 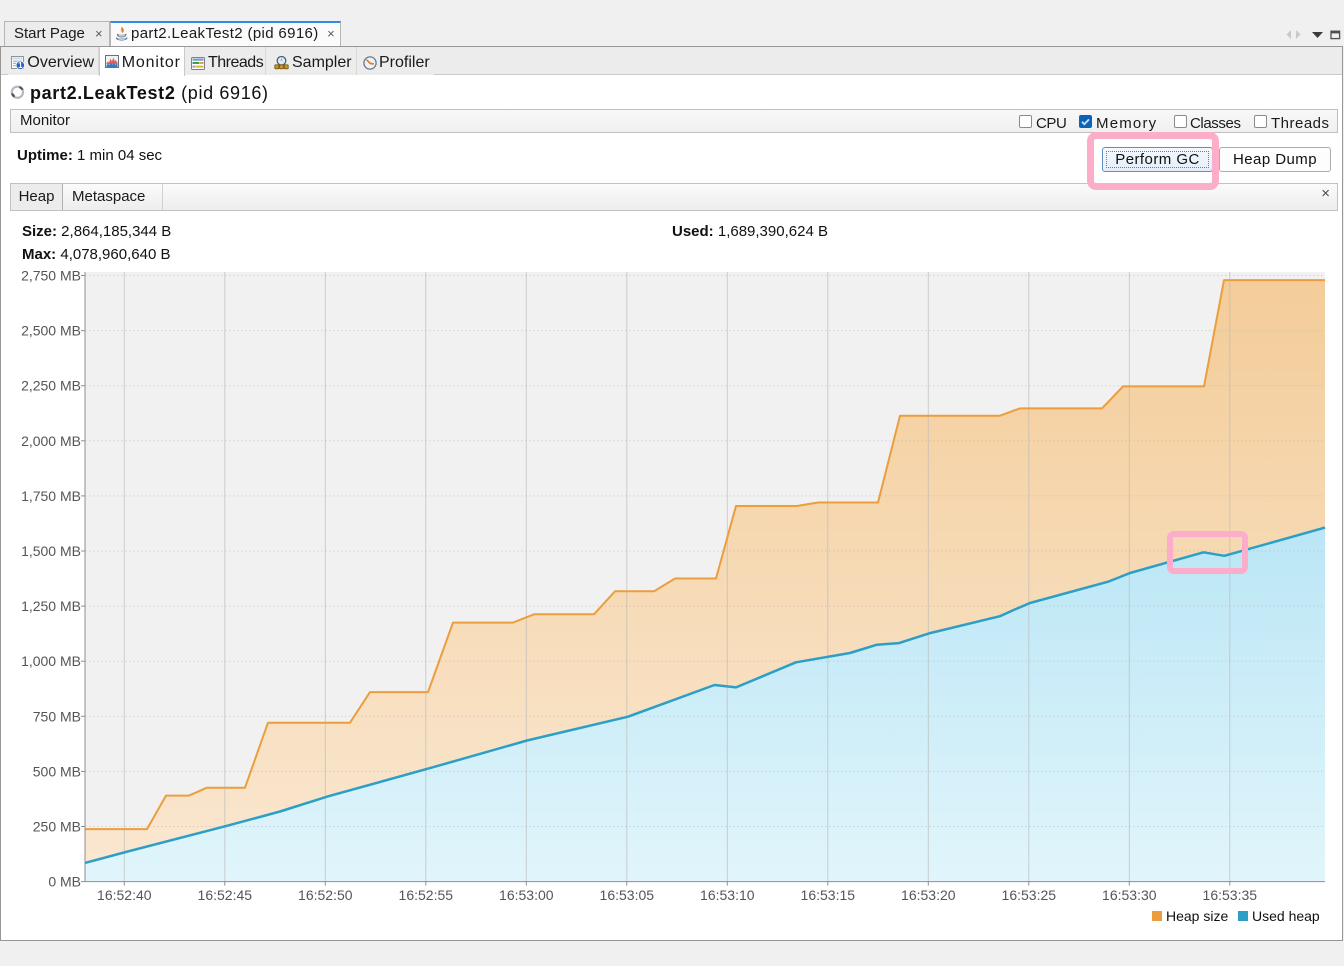 I want to click on svg-text: 1,750 MB, so click(x=51, y=496).